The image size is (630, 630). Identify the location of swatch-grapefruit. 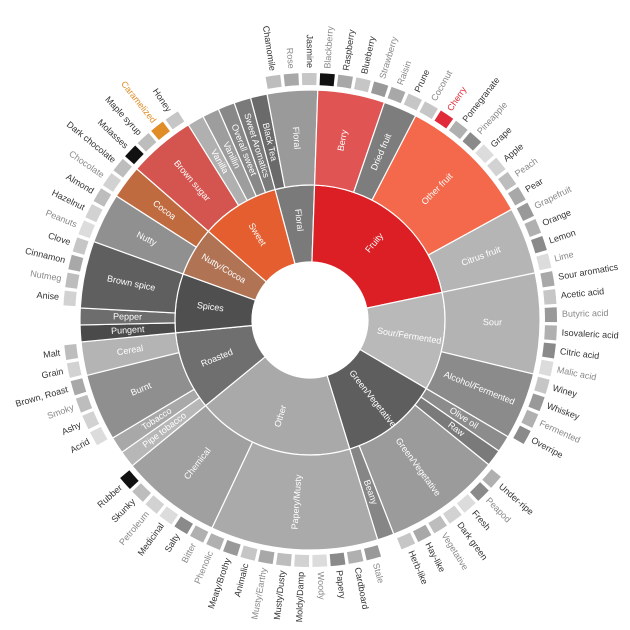
(525, 211).